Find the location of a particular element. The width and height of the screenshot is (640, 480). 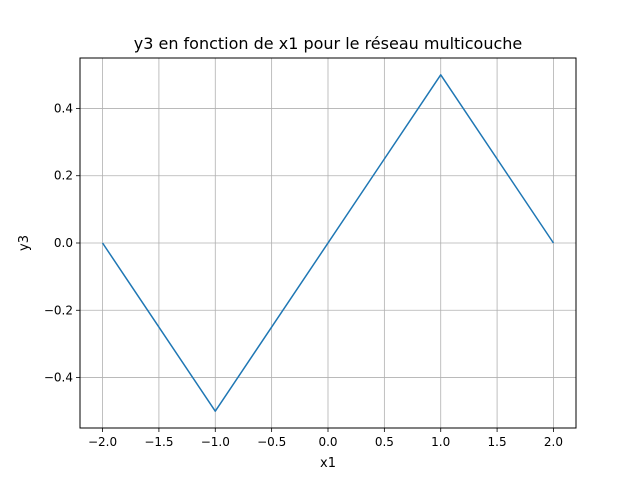

y-axis-ticks: −0.4 −0.2 0.0 0.2 0.4 is located at coordinates (62, 243).